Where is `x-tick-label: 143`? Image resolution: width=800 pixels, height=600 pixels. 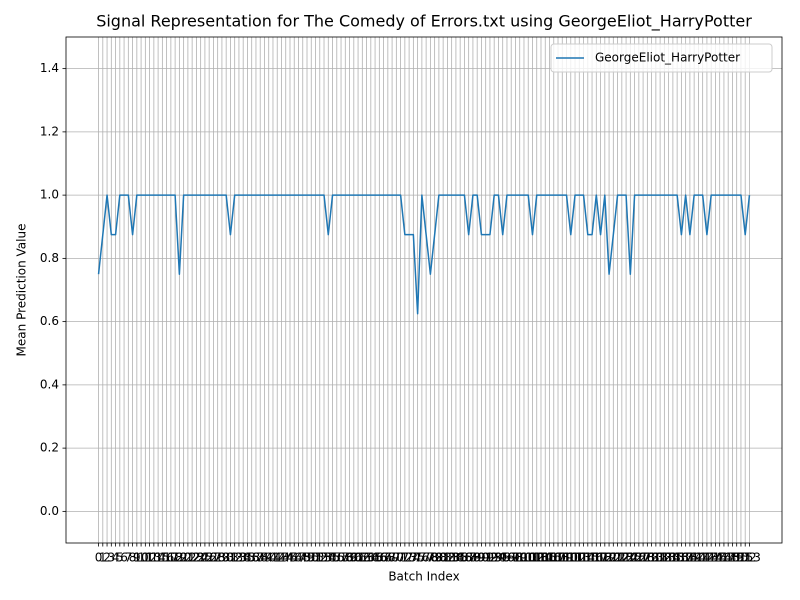 x-tick-label: 143 is located at coordinates (706, 558).